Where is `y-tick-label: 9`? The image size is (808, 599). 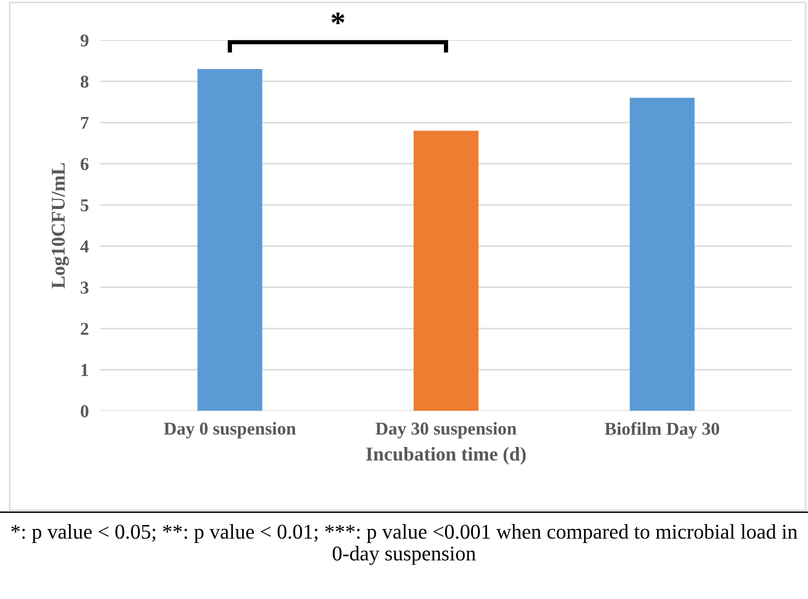
y-tick-label: 9 is located at coordinates (84, 40).